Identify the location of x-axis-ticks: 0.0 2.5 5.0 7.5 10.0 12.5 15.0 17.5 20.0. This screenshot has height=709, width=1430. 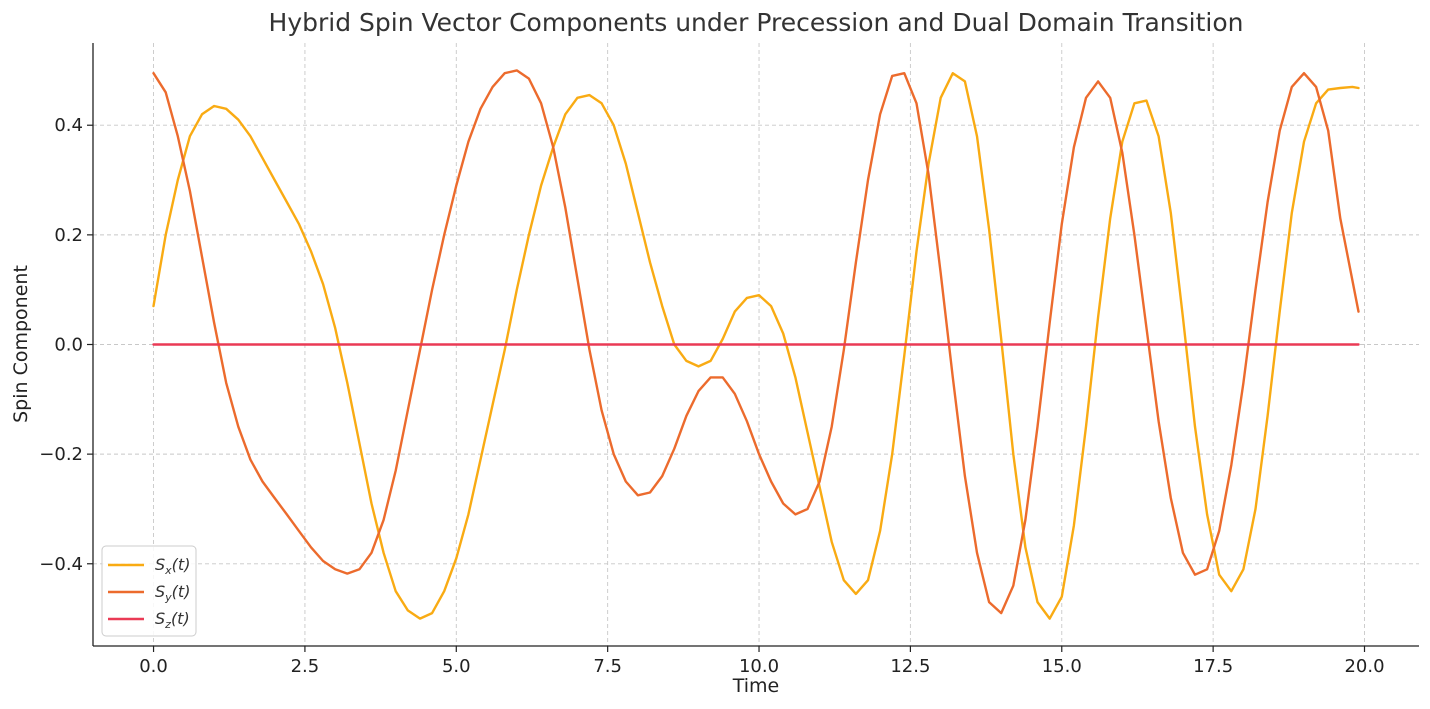
(762, 661).